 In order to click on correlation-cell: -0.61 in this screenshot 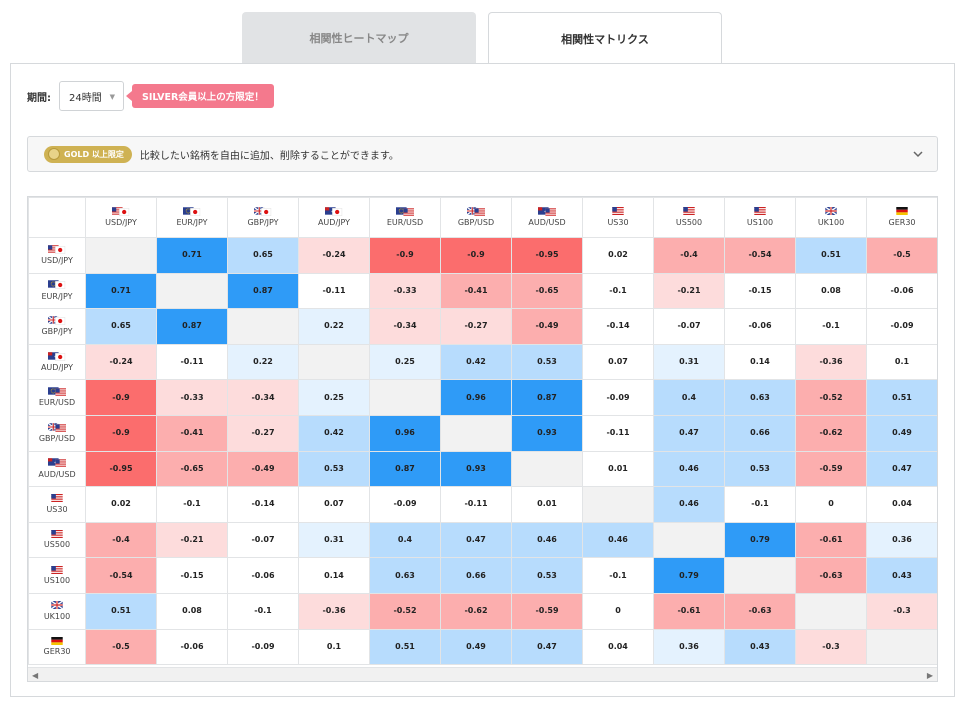, I will do `click(689, 611)`.